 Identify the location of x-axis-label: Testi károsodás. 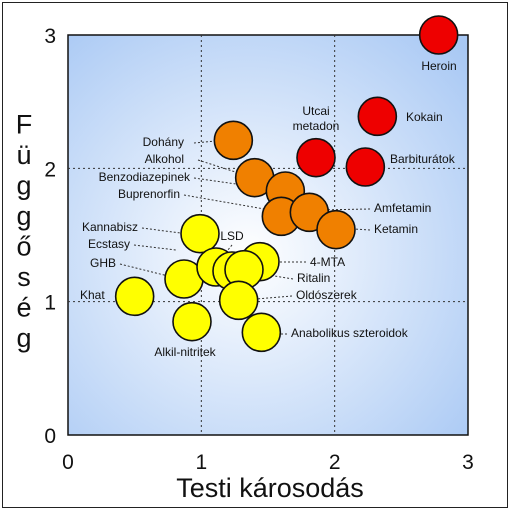
(270, 488).